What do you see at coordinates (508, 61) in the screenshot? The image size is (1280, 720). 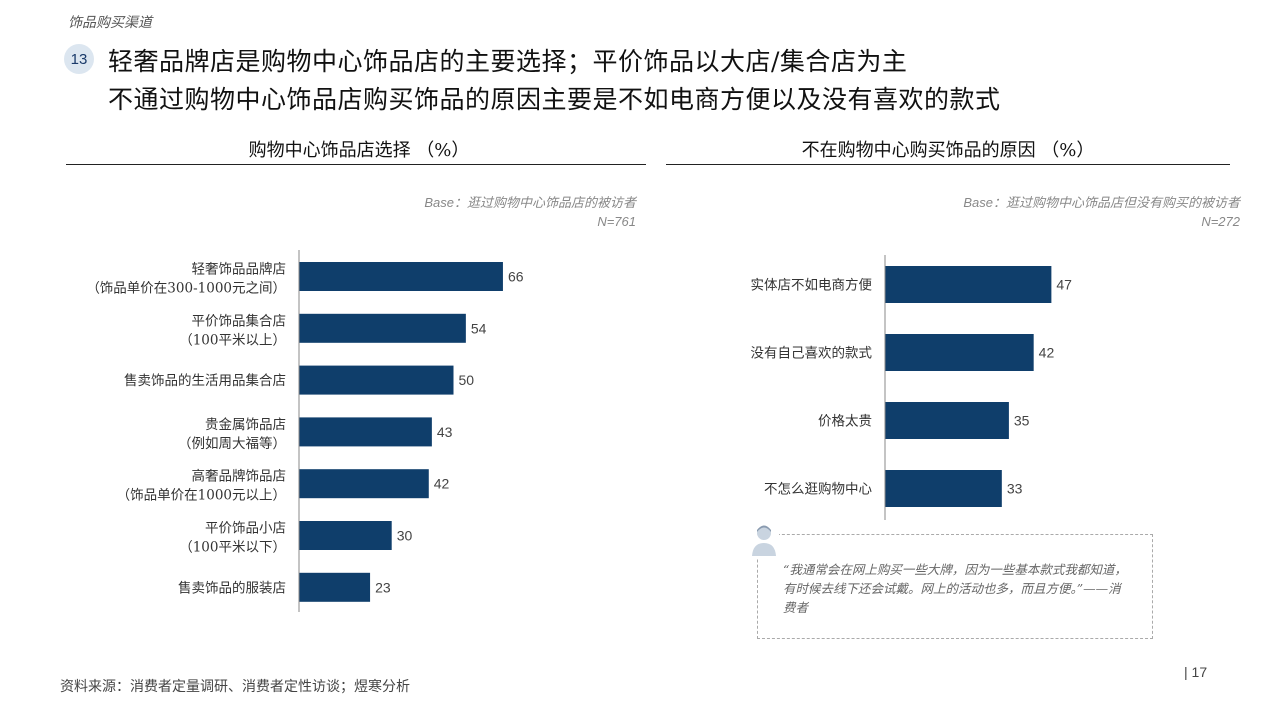 I see `headline-line-1: 轻奢品牌店是购物中心饰品店的主要选择；平价饰品以大店/集合店为主` at bounding box center [508, 61].